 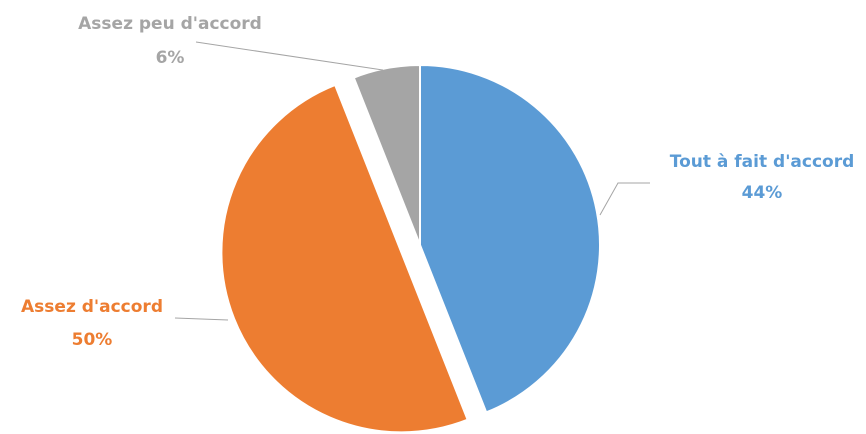 I want to click on slice-value-label: 50%, so click(x=92, y=340).